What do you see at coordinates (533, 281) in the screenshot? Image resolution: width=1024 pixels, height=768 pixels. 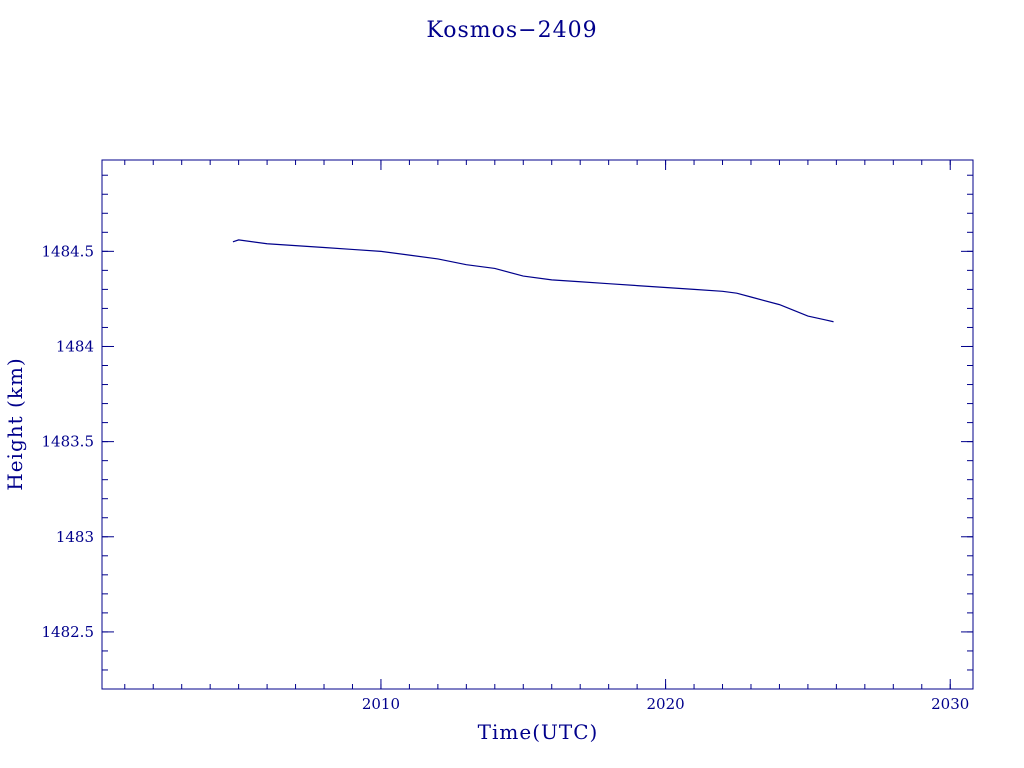 I see `series-line` at bounding box center [533, 281].